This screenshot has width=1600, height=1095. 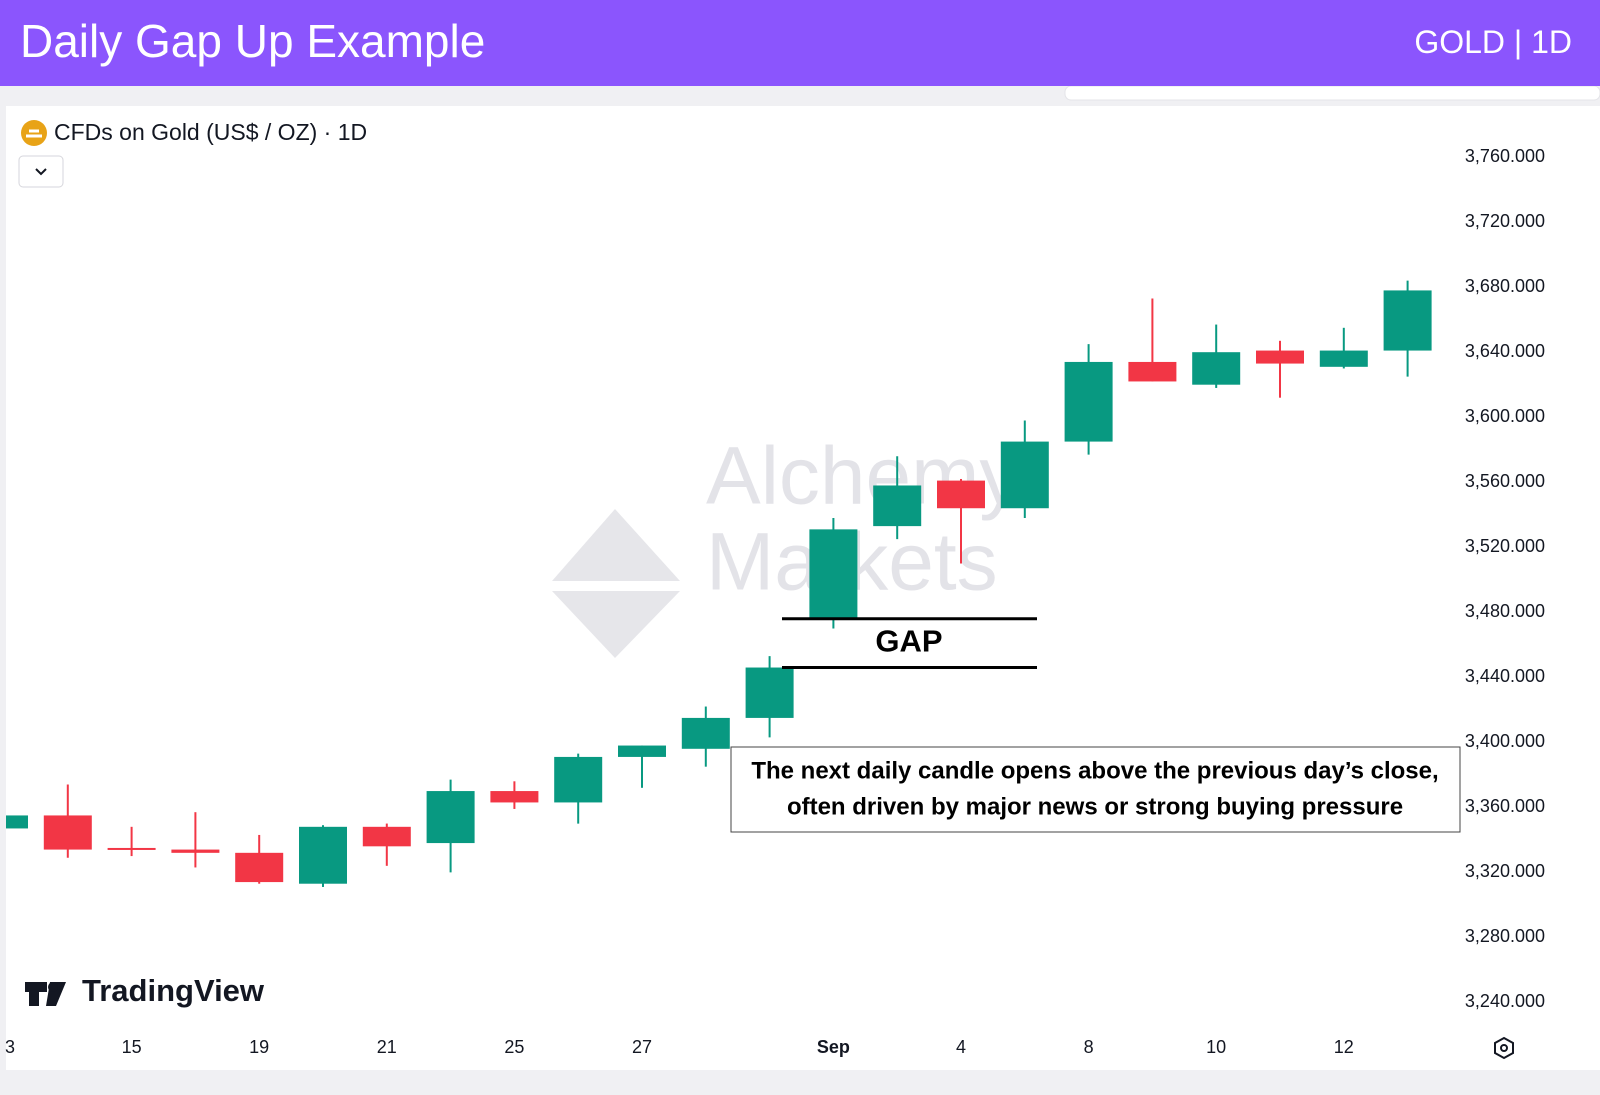 I want to click on header-tag: GOLD | 1D, so click(x=1493, y=42).